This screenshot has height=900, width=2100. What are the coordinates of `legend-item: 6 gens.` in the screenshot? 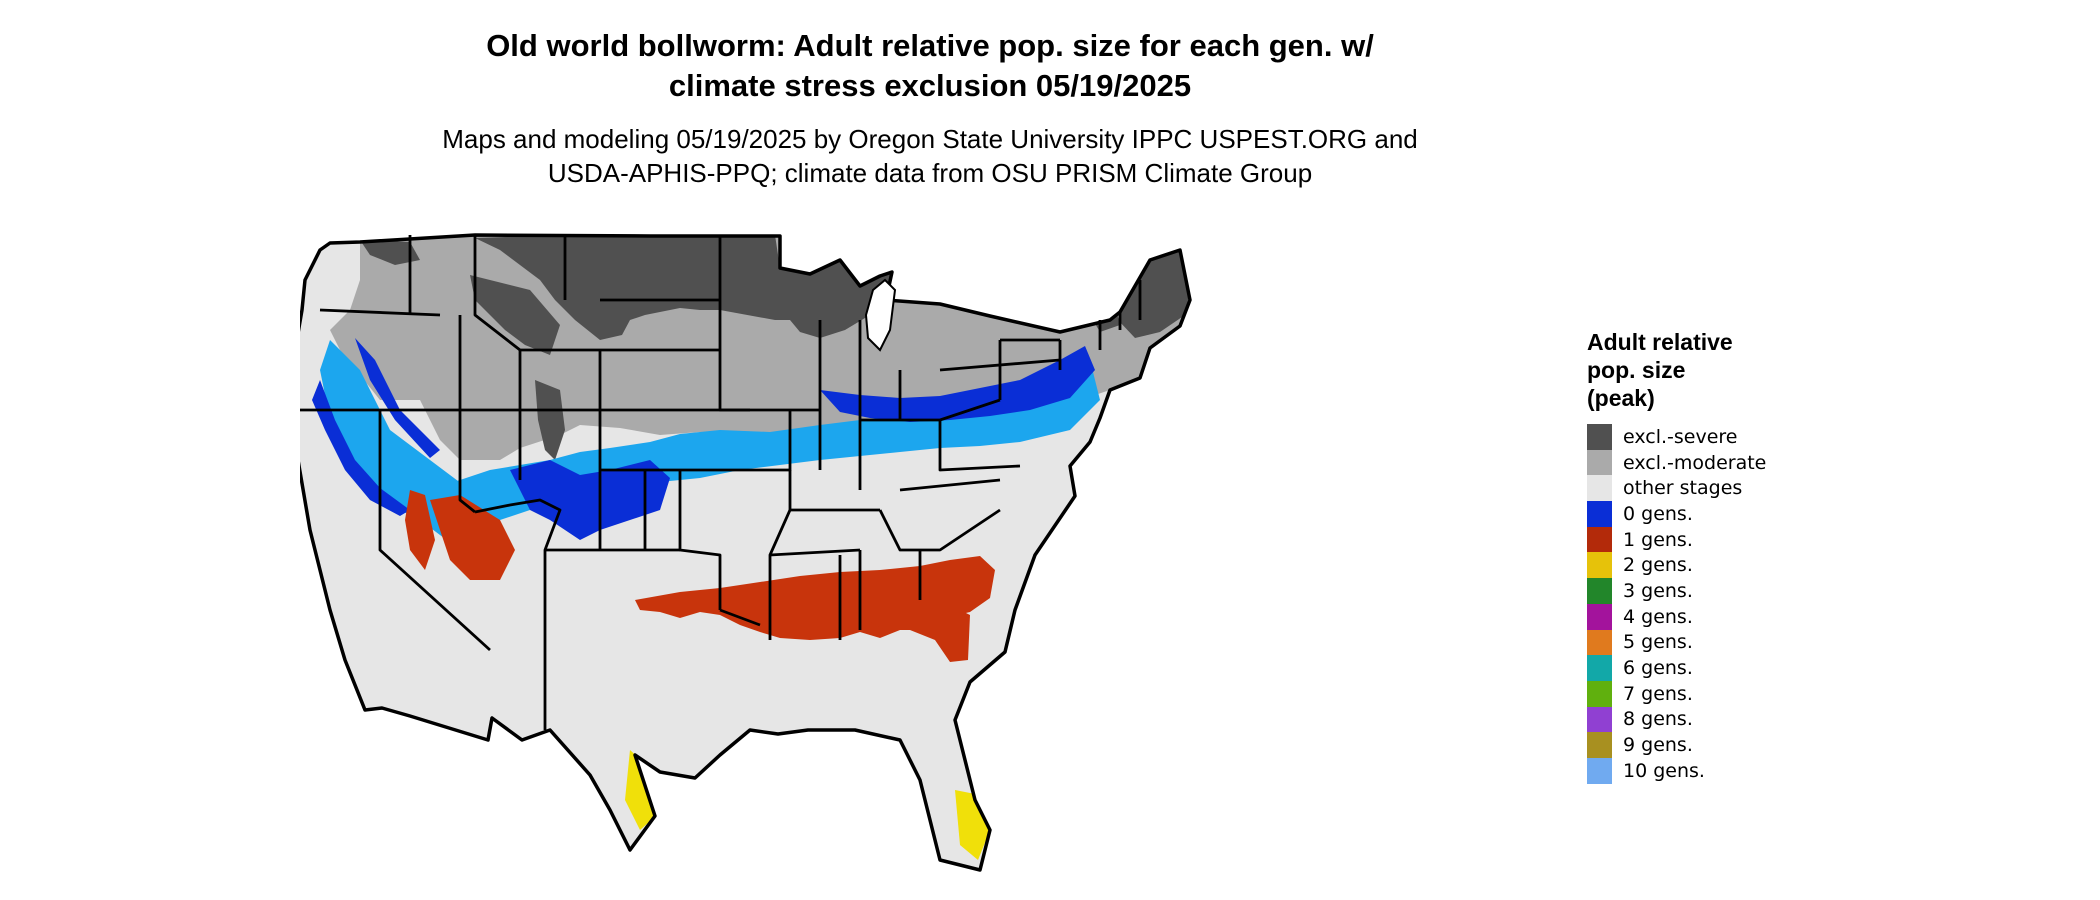 It's located at (1737, 668).